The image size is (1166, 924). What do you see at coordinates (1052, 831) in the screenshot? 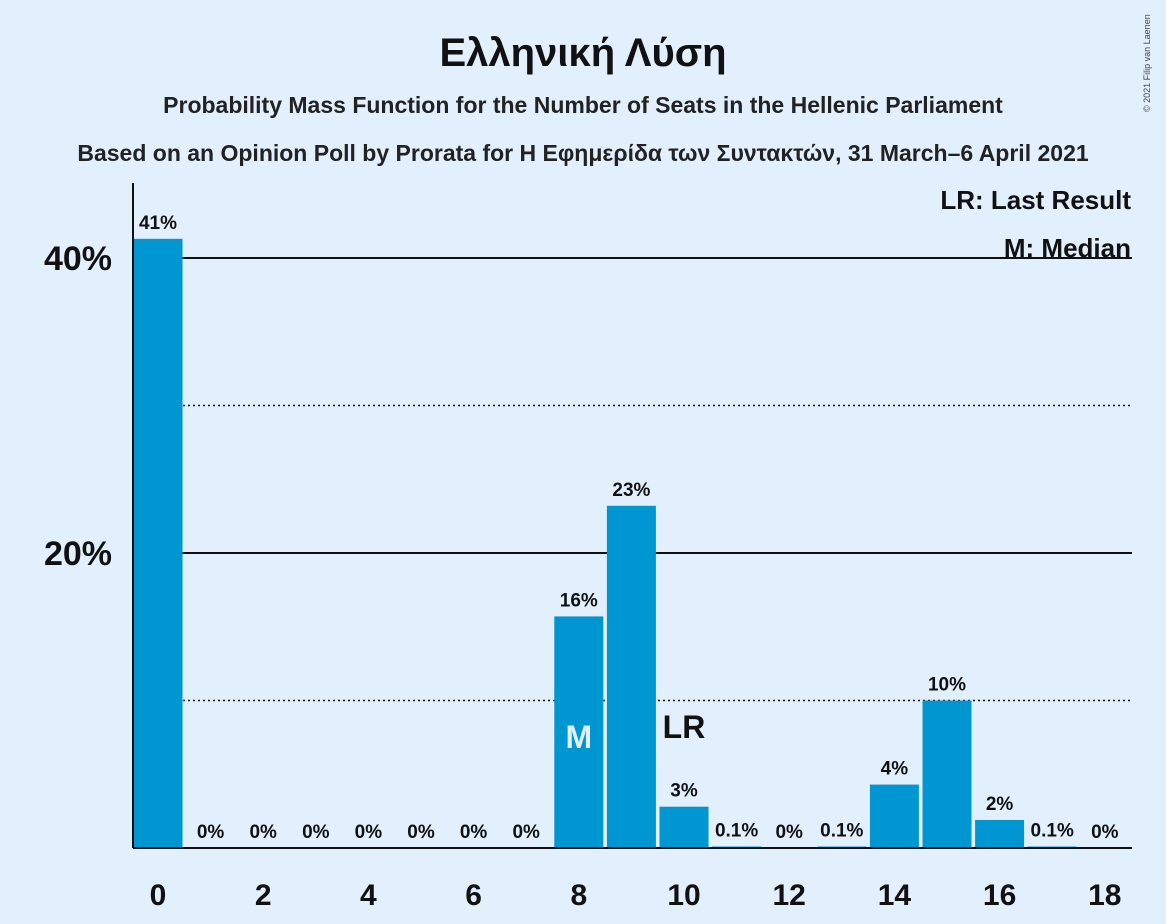
I see `data-label-17: 0.1%` at bounding box center [1052, 831].